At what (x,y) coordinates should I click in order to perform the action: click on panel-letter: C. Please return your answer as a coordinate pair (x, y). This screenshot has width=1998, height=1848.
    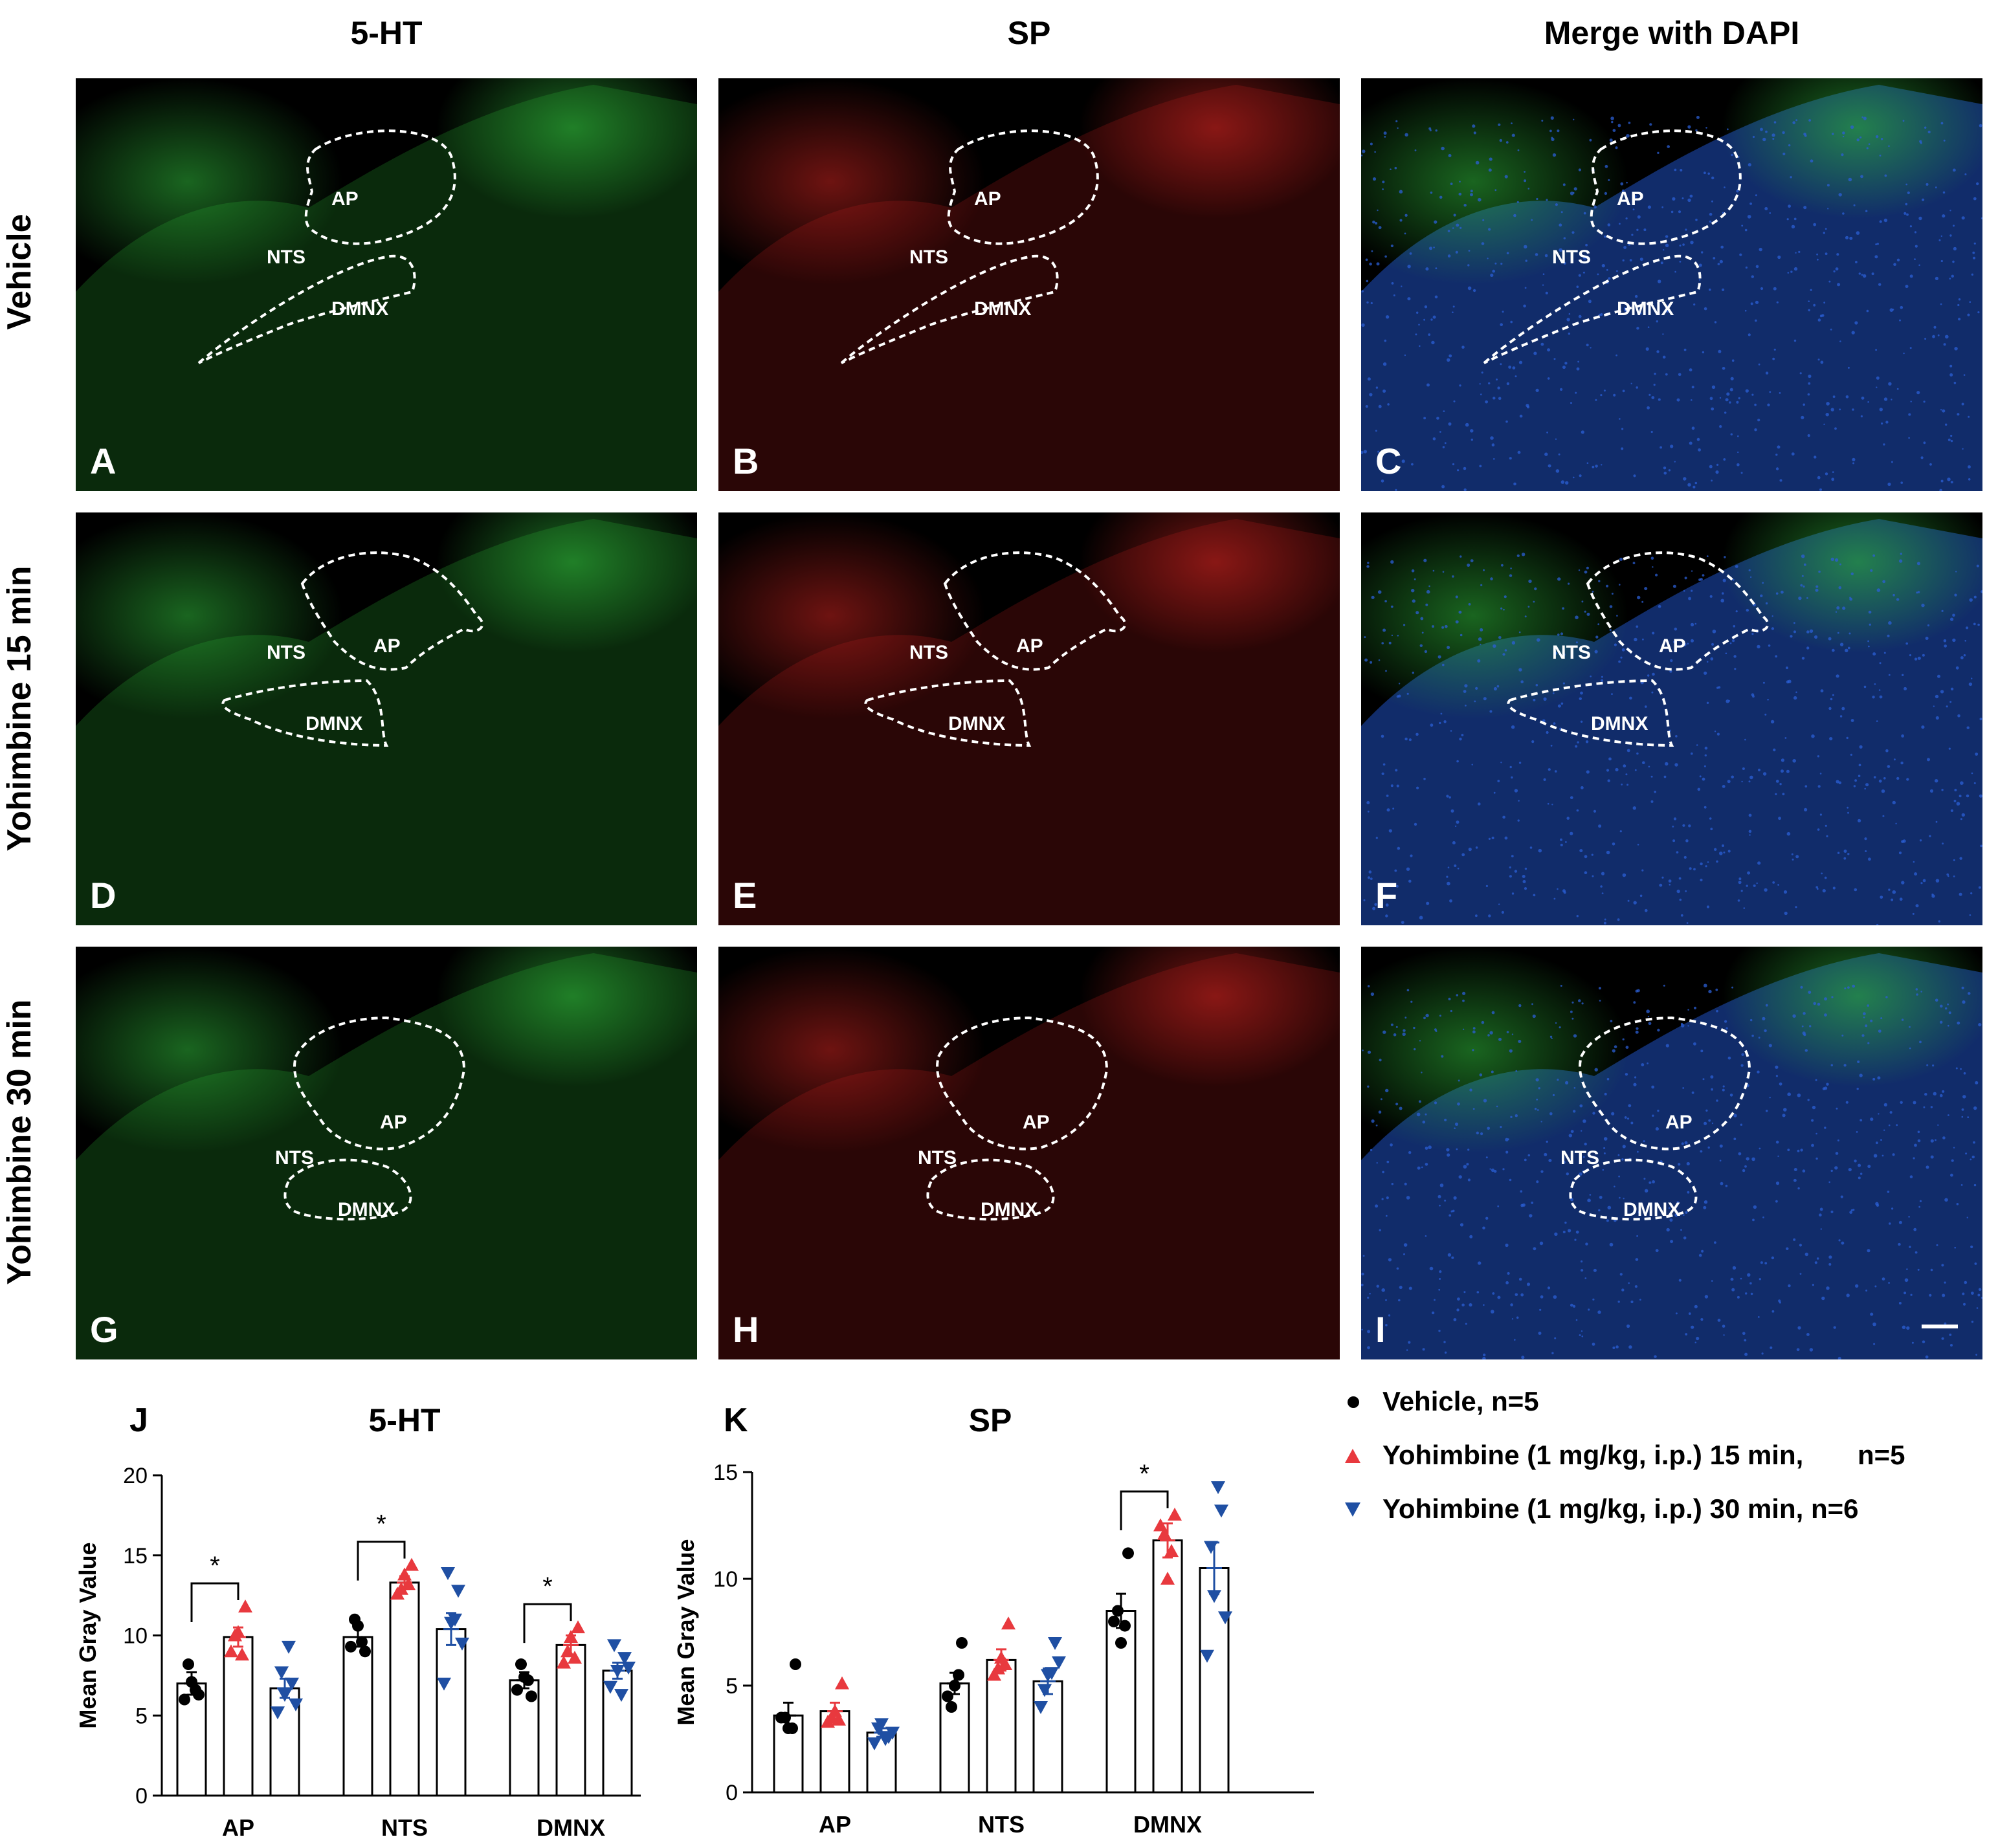
    Looking at the image, I should click on (1388, 461).